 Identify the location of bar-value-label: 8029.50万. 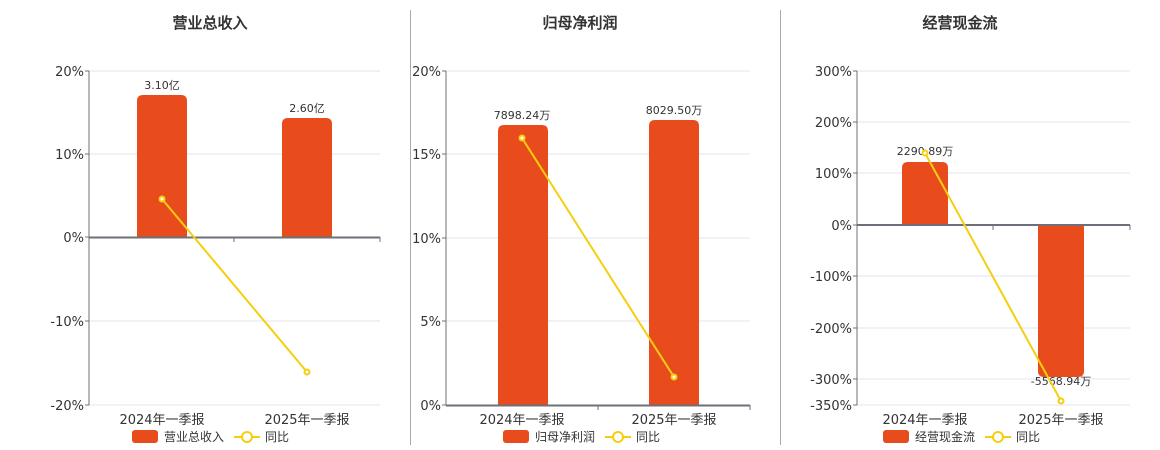
(674, 110).